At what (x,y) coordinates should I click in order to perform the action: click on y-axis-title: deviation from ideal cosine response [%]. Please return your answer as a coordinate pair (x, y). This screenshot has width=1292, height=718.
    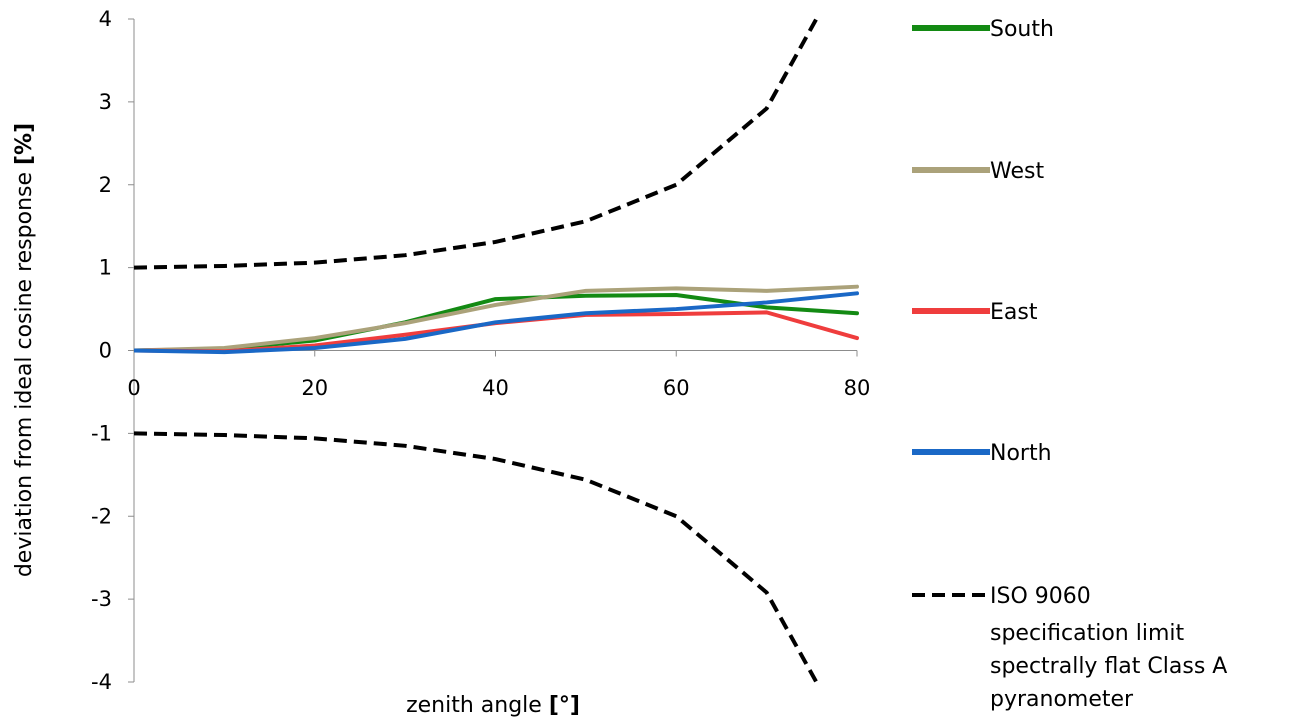
    Looking at the image, I should click on (24, 350).